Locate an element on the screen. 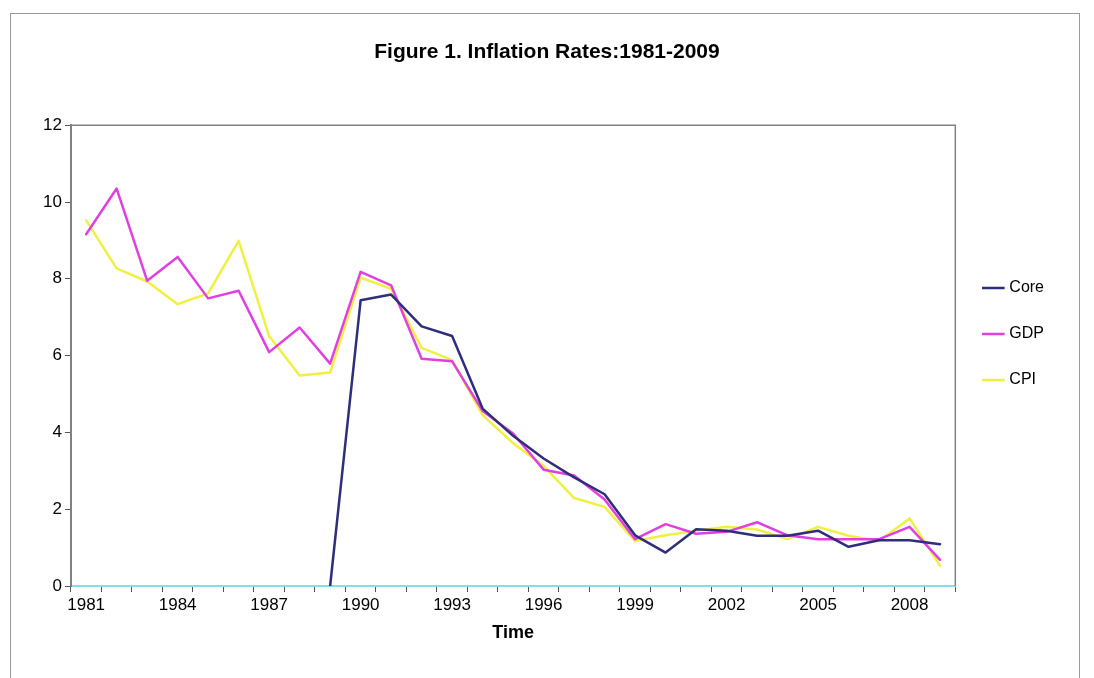 The image size is (1094, 678). y-tick-label: 12 is located at coordinates (52, 124).